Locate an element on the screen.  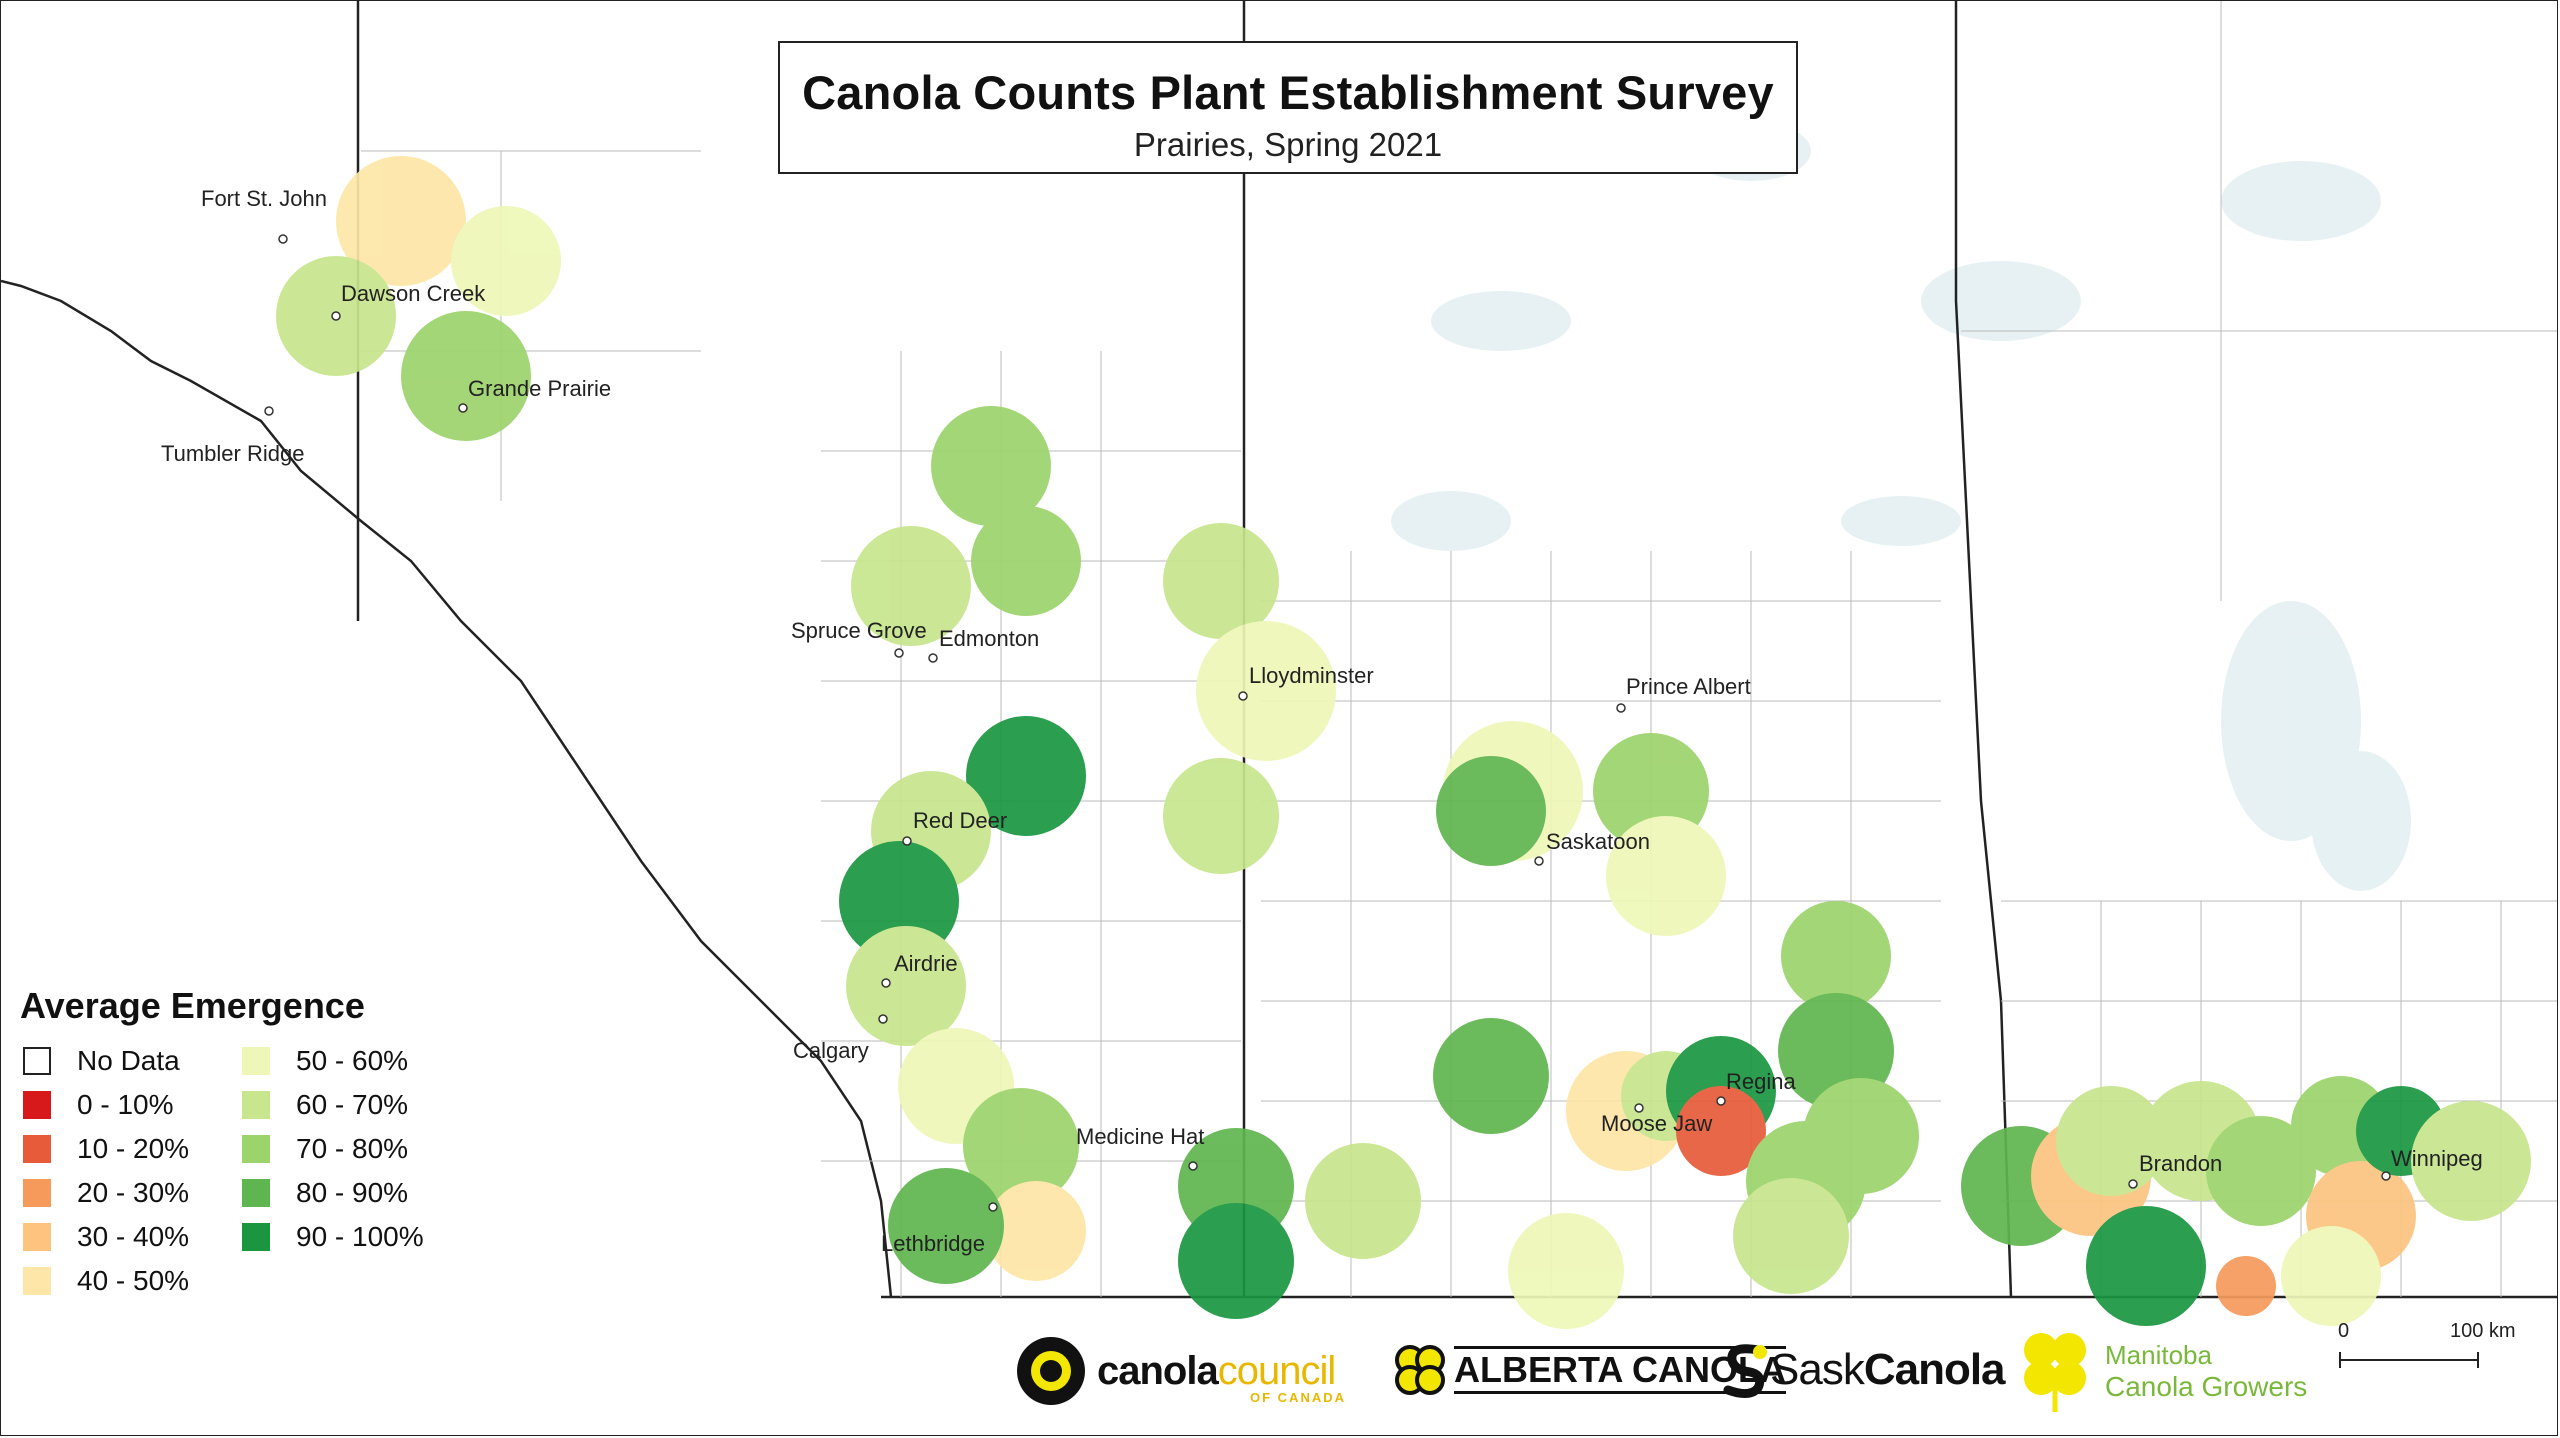
ccc-logo-sub: OF CANADA is located at coordinates (1298, 1397).